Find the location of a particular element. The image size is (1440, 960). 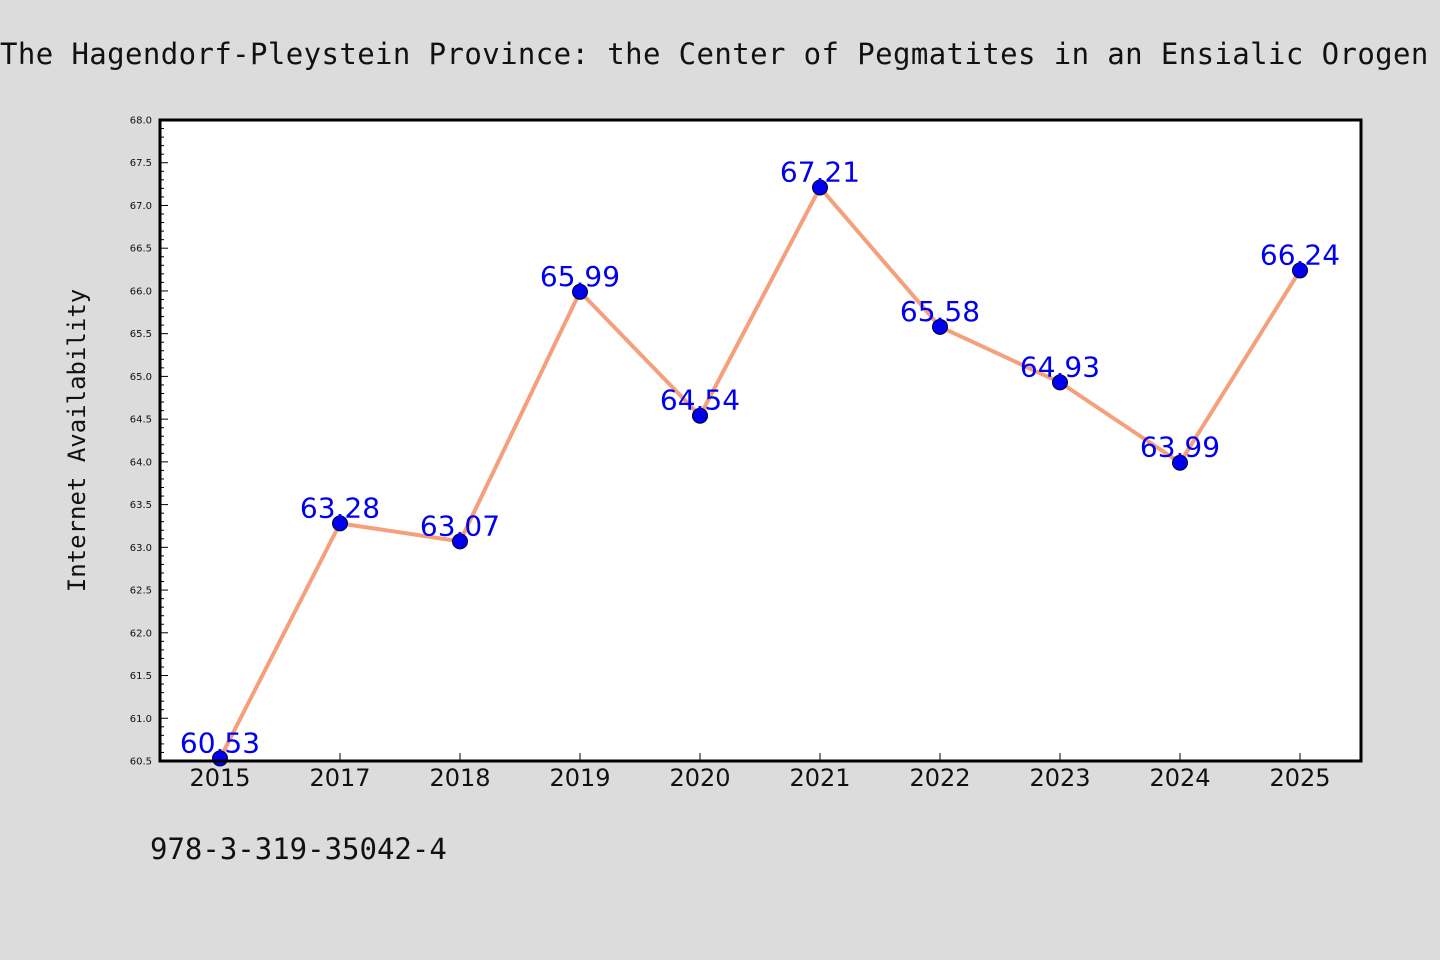

y-tick-label: 61.0 is located at coordinates (141, 719).